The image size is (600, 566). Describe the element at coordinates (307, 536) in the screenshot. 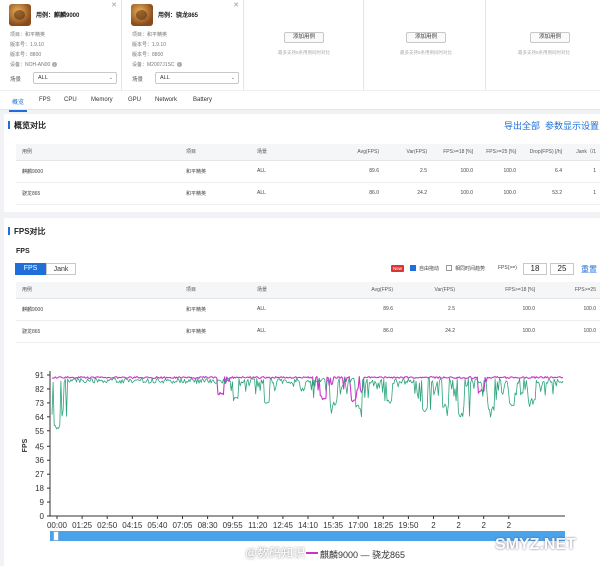

I see `zoom-slider-range` at that location.